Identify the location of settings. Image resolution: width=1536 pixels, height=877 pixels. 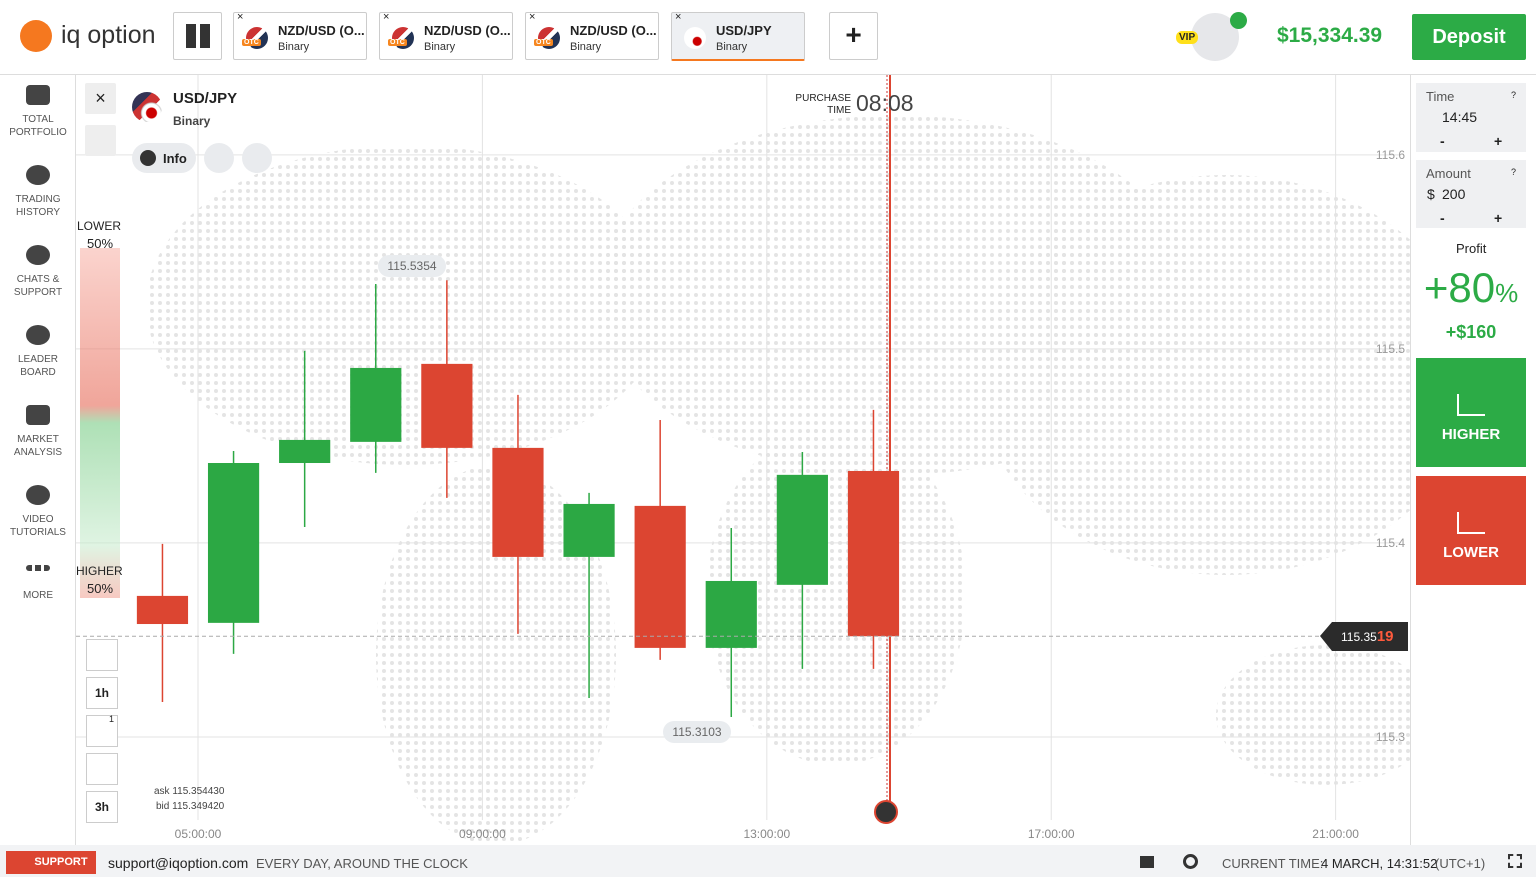
(1190, 861).